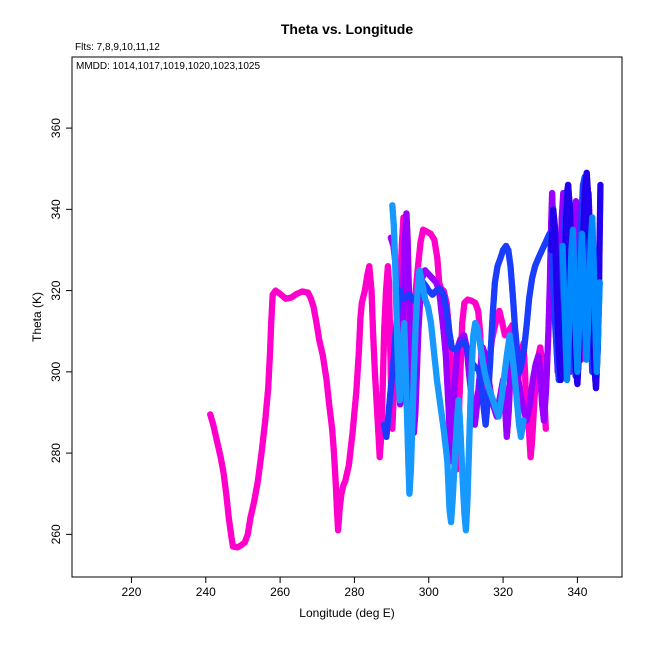 This screenshot has height=650, width=650. Describe the element at coordinates (117, 47) in the screenshot. I see `flights-subtitle: Flts: 7,8,9,10,11,12` at that location.